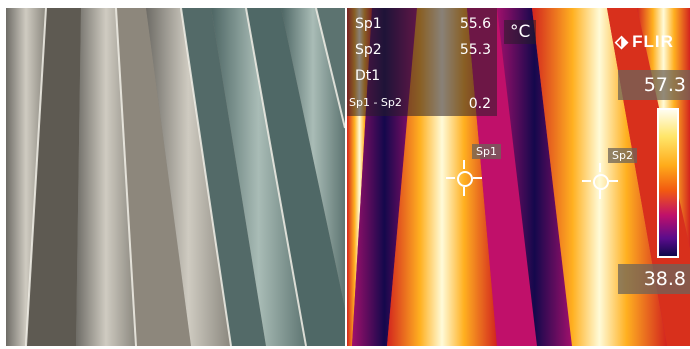 This screenshot has height=349, width=690. I want to click on measurement-row: Sp2 55.3, so click(422, 52).